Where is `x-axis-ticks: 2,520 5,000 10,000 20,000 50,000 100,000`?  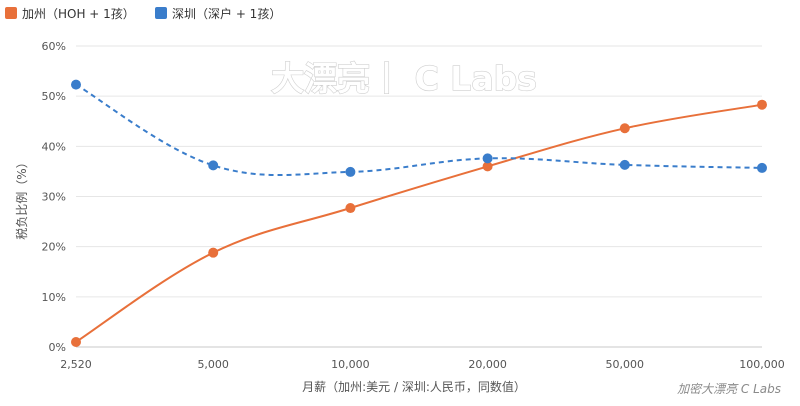
x-axis-ticks: 2,520 5,000 10,000 20,000 50,000 100,000 is located at coordinates (422, 364).